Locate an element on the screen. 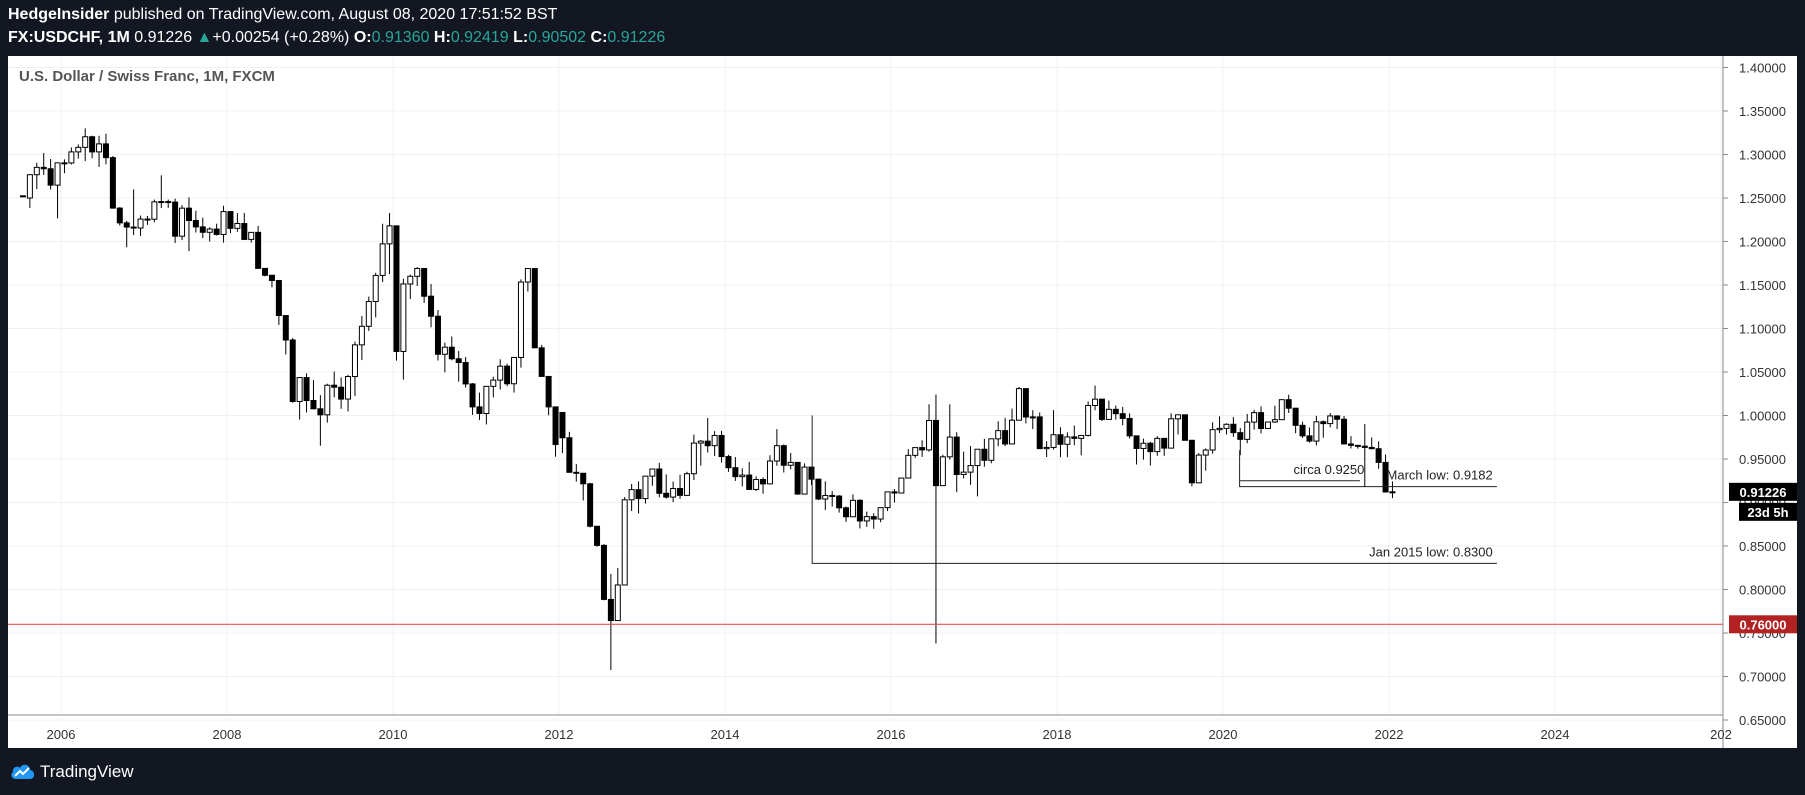 This screenshot has width=1805, height=795. march-low-line is located at coordinates (1368, 469).